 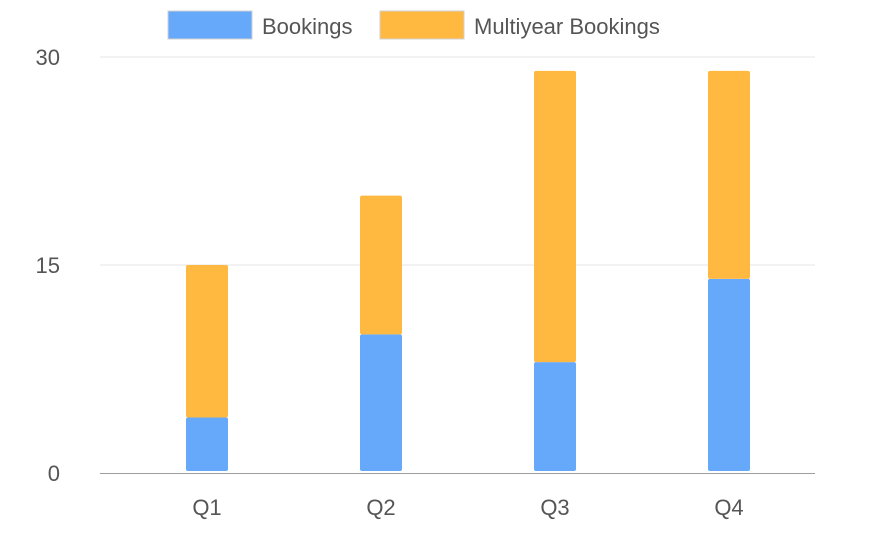 What do you see at coordinates (206, 507) in the screenshot?
I see `x-tick-label: Q1` at bounding box center [206, 507].